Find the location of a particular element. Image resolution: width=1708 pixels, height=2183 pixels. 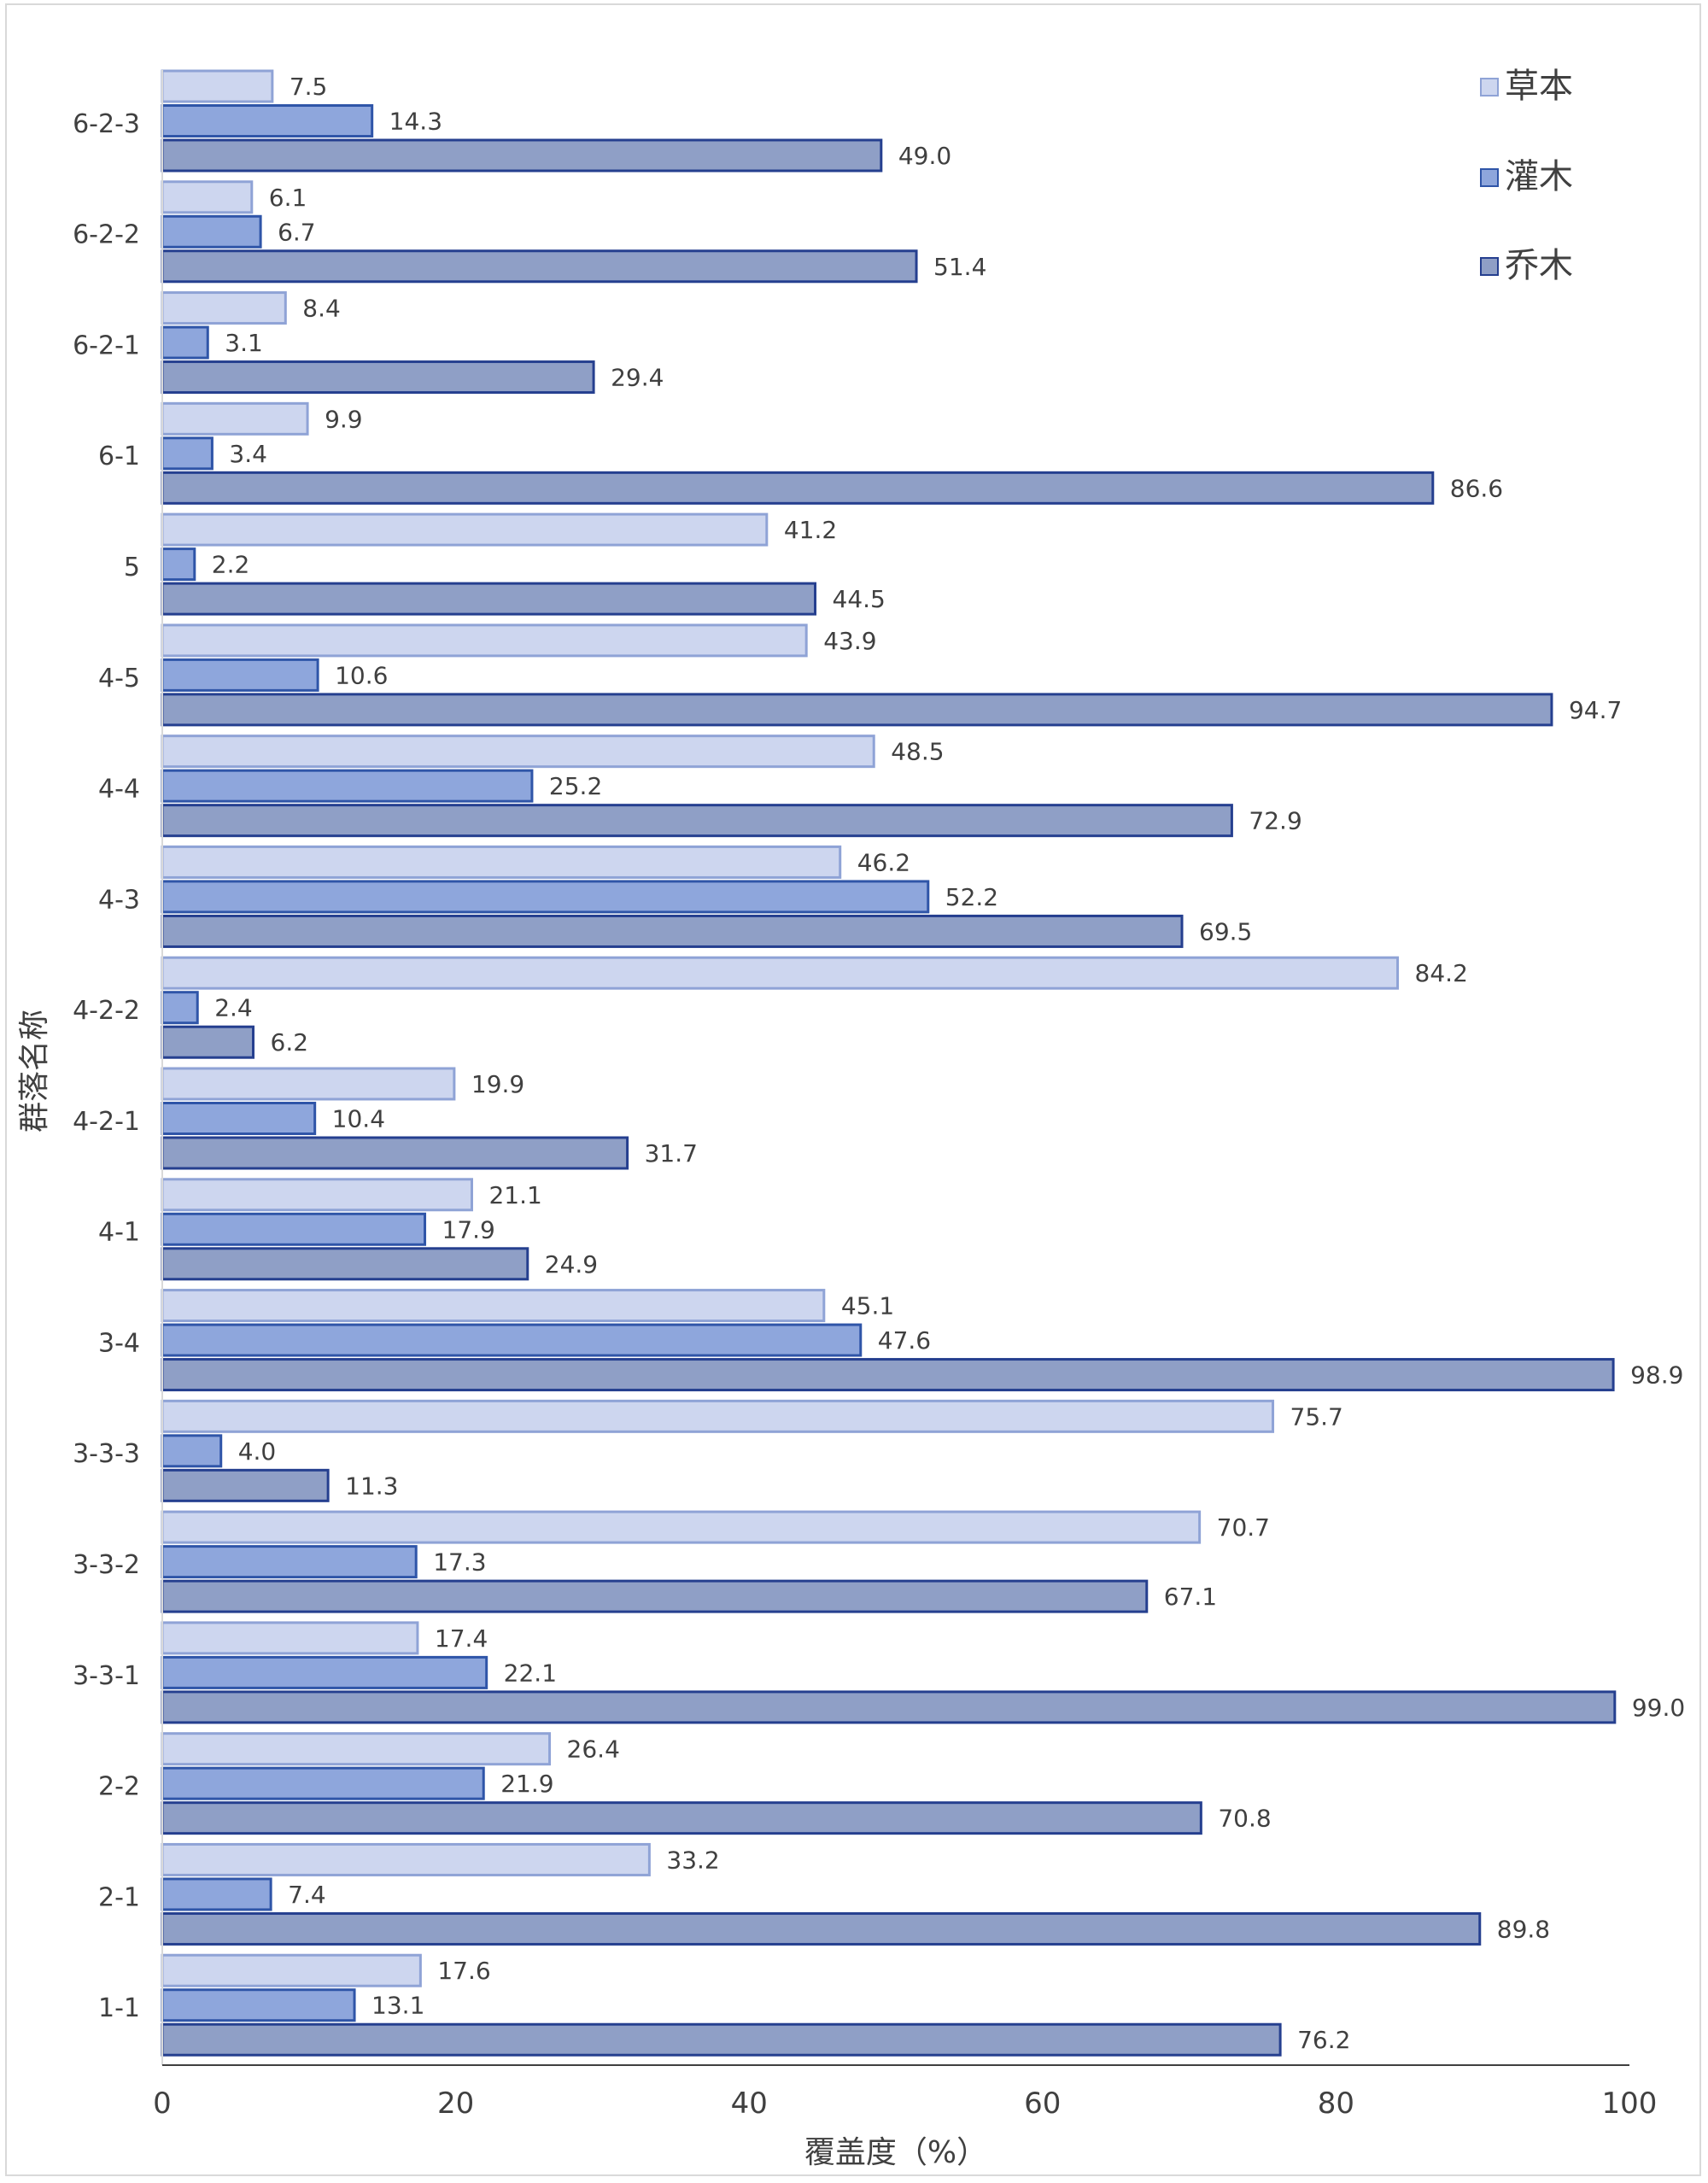

value-label-shrub-3-3-3: 4.0 is located at coordinates (257, 1451).